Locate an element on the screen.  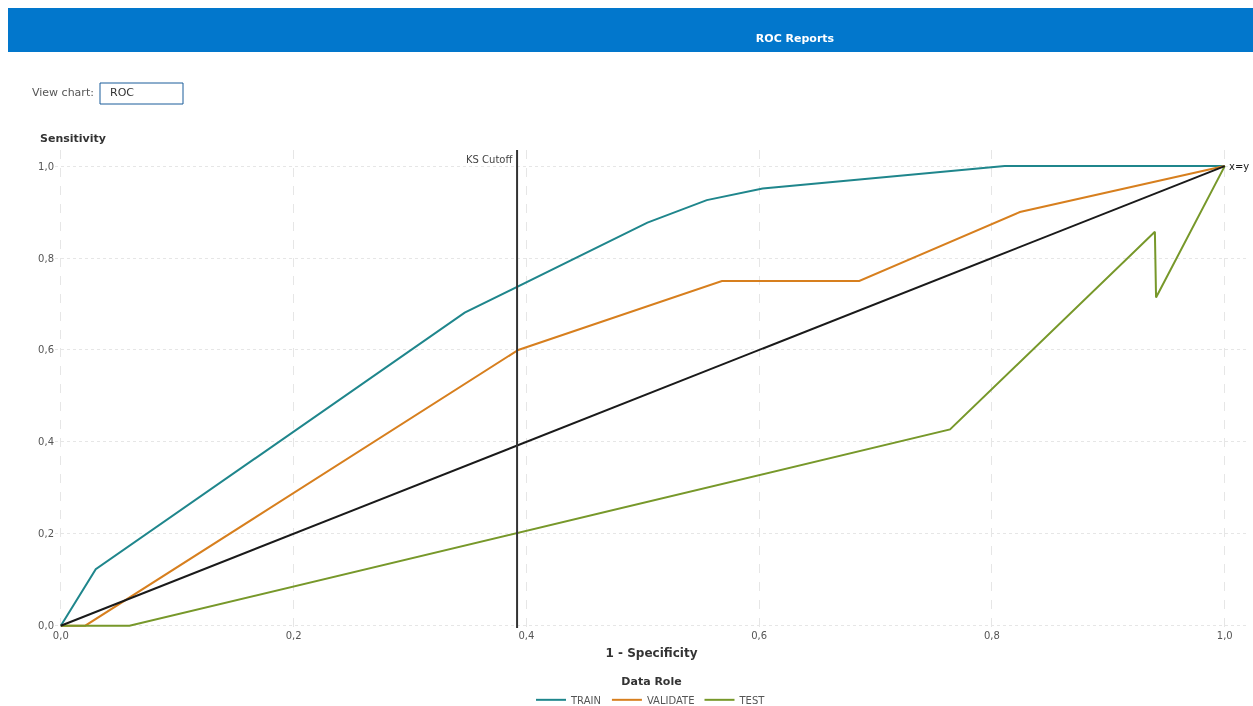
legend-label: TRAIN is located at coordinates (585, 700).